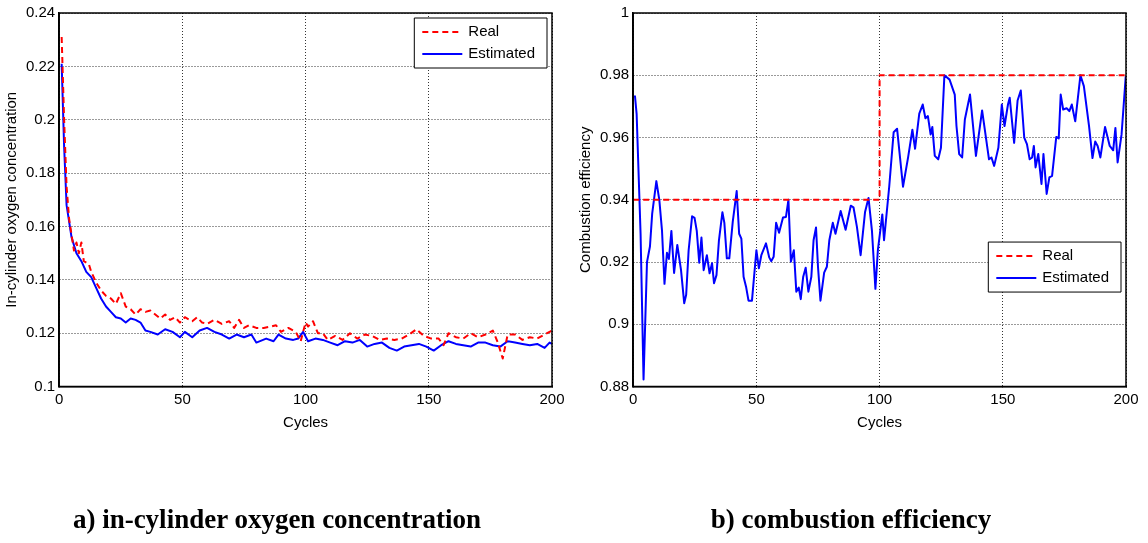  Describe the element at coordinates (40, 172) in the screenshot. I see `y-tick-label: 0.18` at that location.